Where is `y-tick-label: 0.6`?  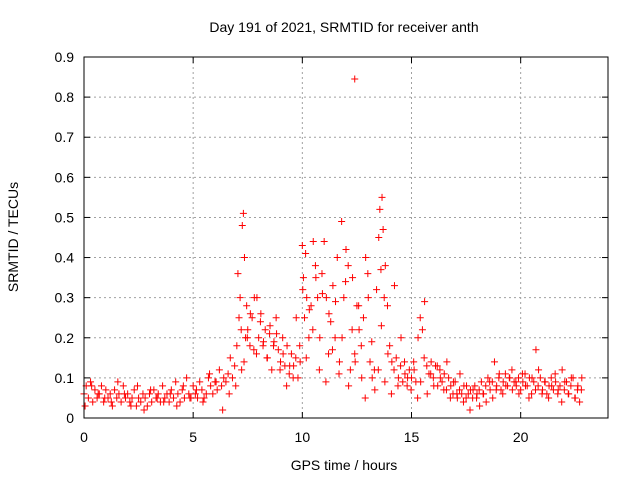
y-tick-label: 0.6 is located at coordinates (65, 177).